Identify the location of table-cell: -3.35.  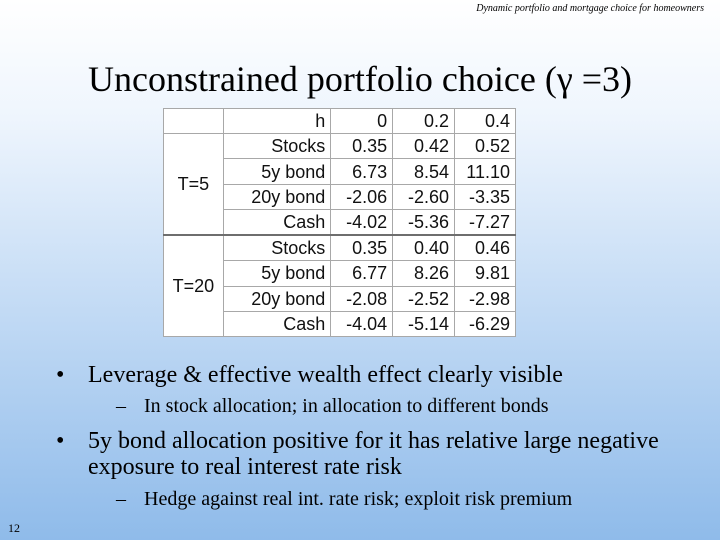
(485, 196).